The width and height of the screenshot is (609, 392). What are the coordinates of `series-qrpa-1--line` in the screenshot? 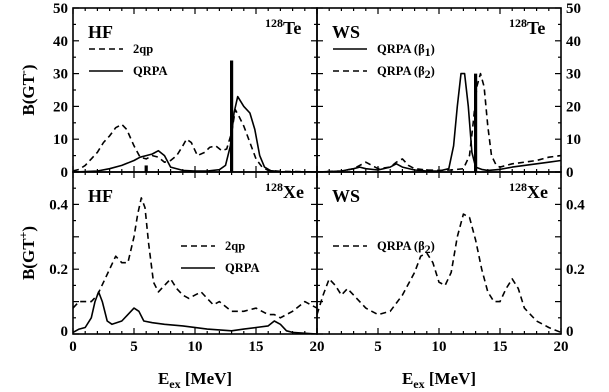 It's located at (439, 122).